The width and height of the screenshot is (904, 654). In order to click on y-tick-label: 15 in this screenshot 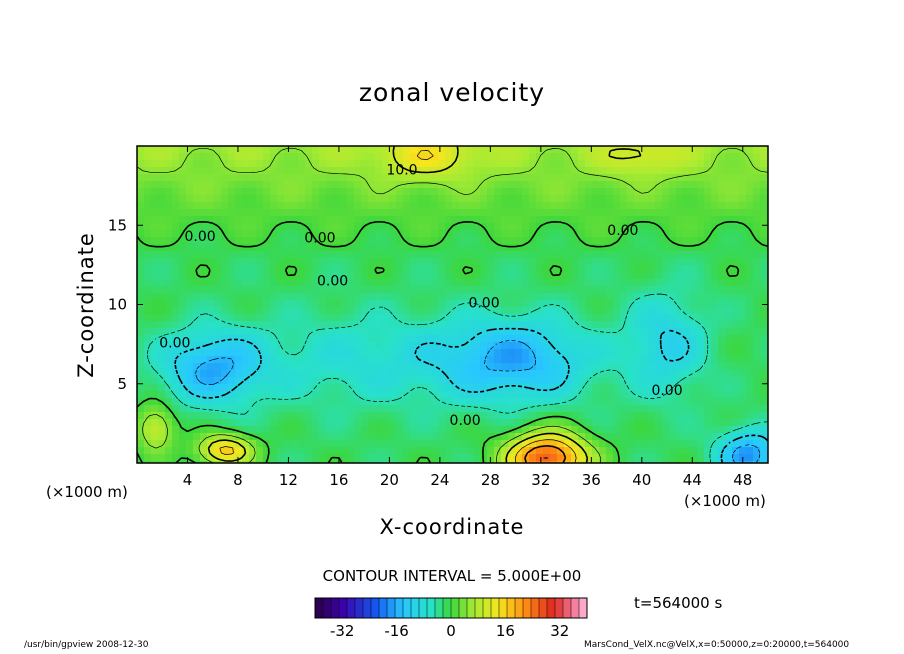, I will do `click(117, 225)`.